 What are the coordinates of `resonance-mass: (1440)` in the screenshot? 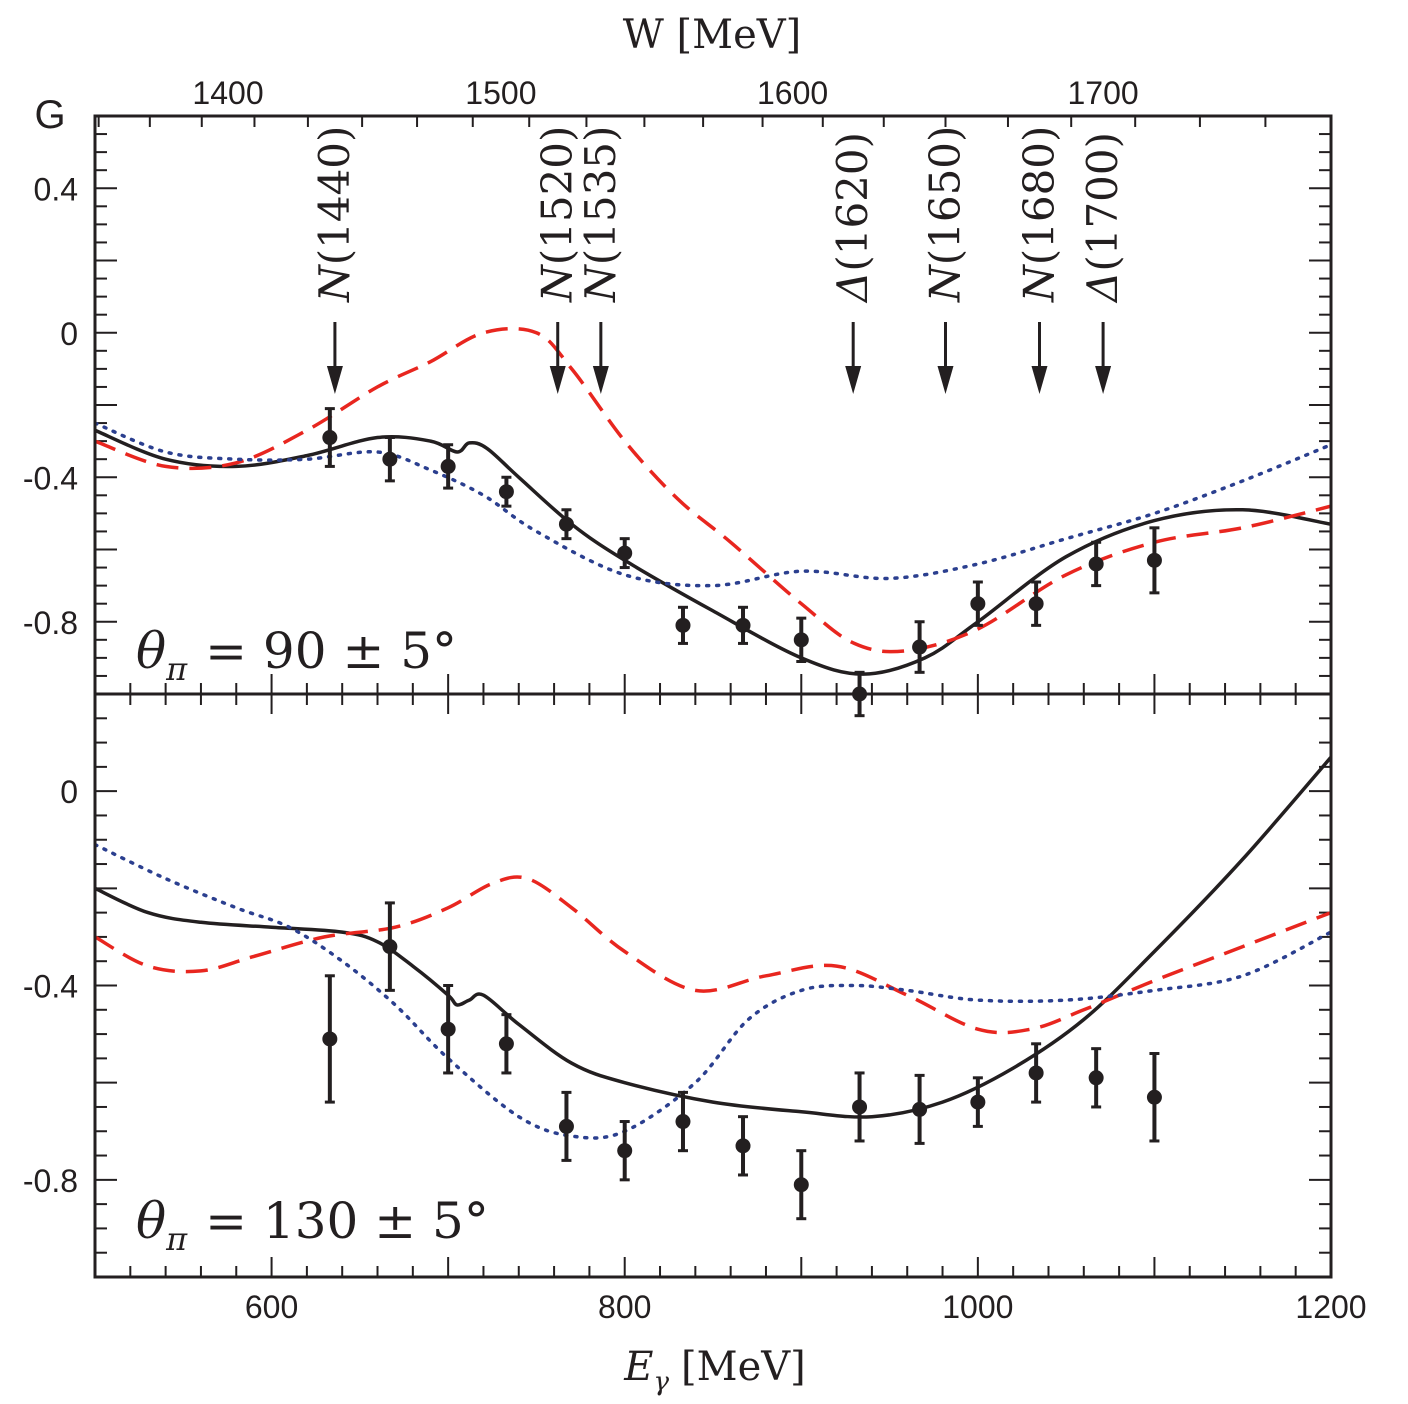 It's located at (334, 196).